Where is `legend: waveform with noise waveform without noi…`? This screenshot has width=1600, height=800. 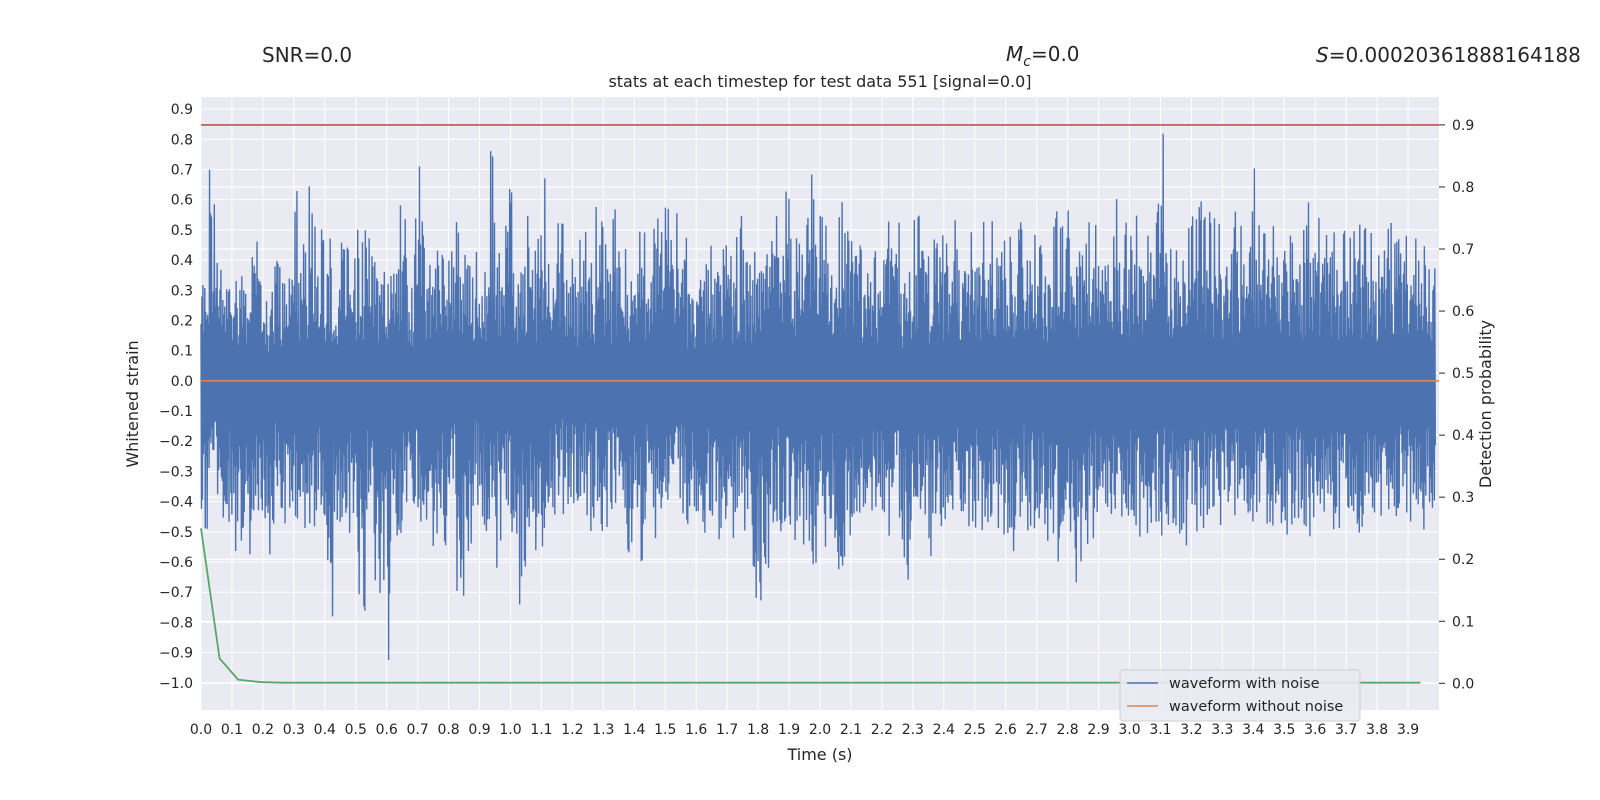
legend: waveform with noise waveform without noi… is located at coordinates (1240, 695).